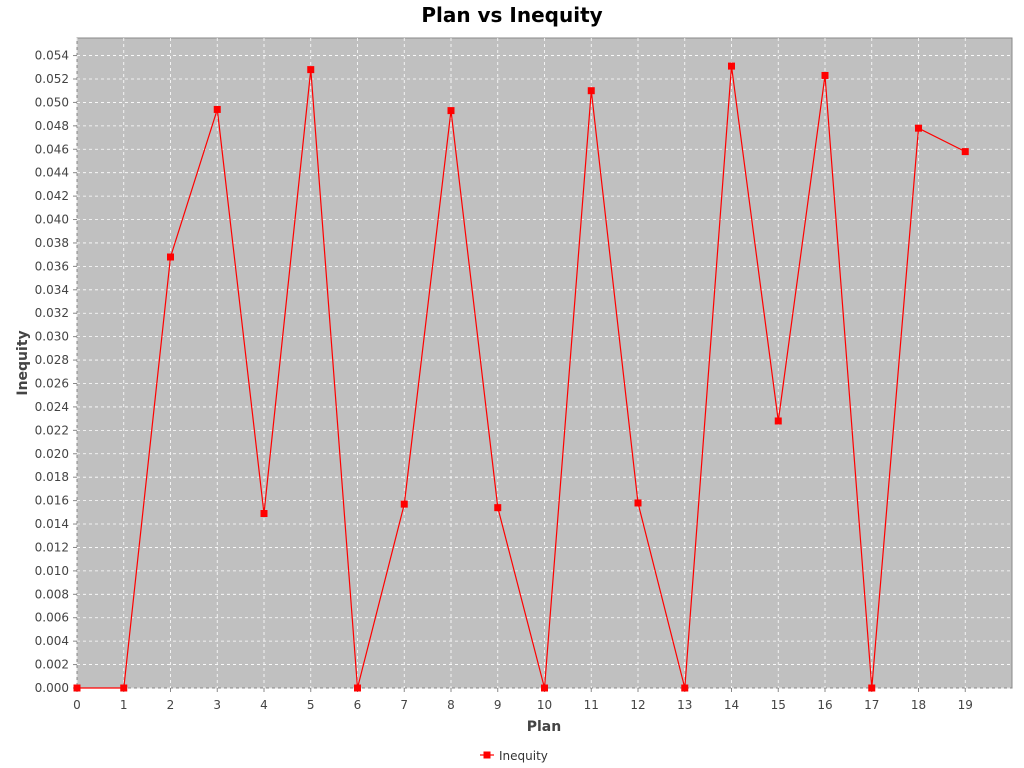  What do you see at coordinates (217, 705) in the screenshot?
I see `x-tick-label: 3` at bounding box center [217, 705].